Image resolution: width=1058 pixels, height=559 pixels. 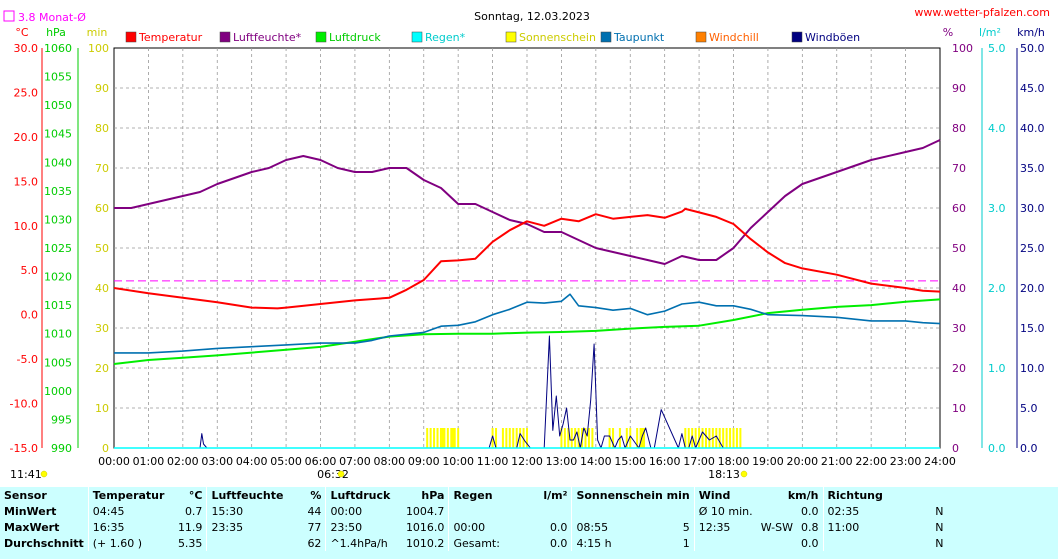 What do you see at coordinates (56, 32) in the screenshot?
I see `press-axis-unit: hPa` at bounding box center [56, 32].